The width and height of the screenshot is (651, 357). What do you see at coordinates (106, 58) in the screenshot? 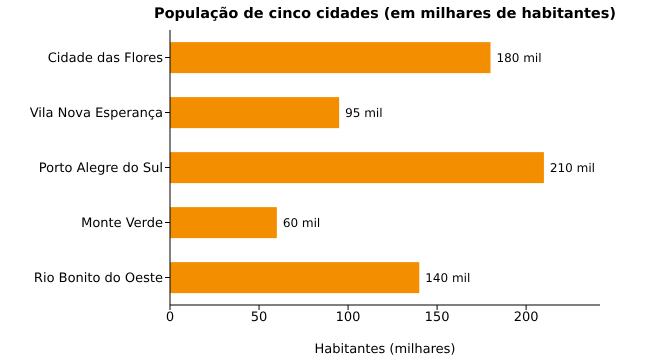
I see `y-tick-label: Cidade das Flores` at bounding box center [106, 58].